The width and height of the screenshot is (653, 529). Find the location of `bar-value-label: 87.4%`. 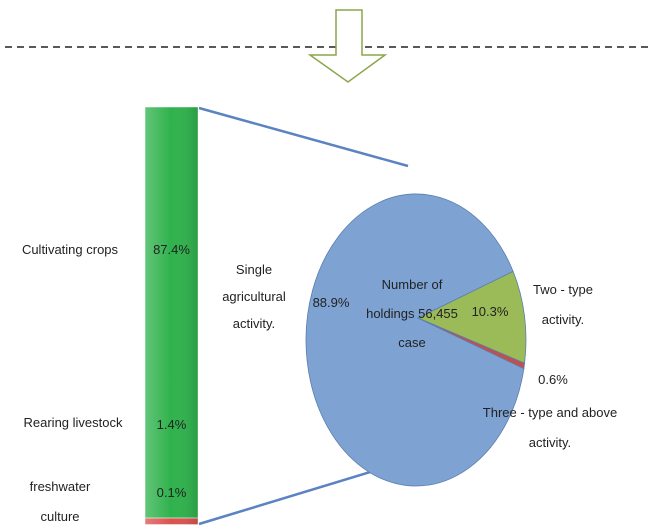

bar-value-label: 87.4% is located at coordinates (171, 249).